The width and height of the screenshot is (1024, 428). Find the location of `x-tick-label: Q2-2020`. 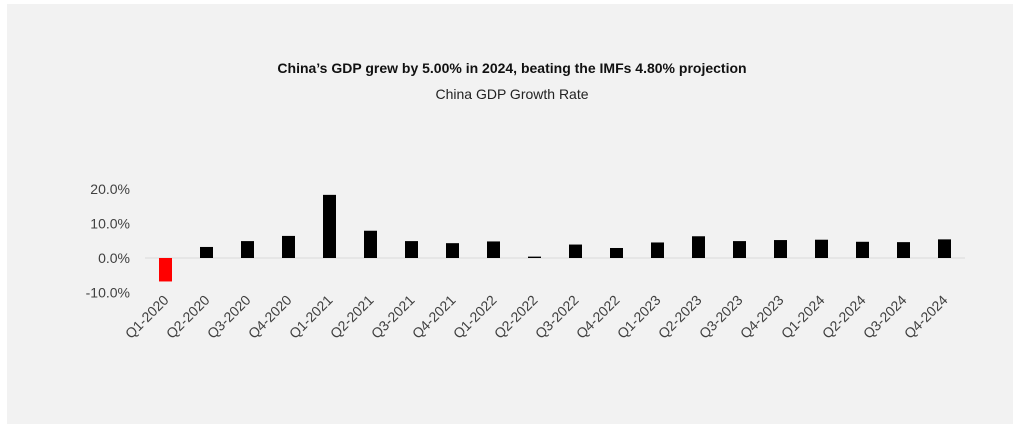

x-tick-label: Q2-2020 is located at coordinates (188, 317).